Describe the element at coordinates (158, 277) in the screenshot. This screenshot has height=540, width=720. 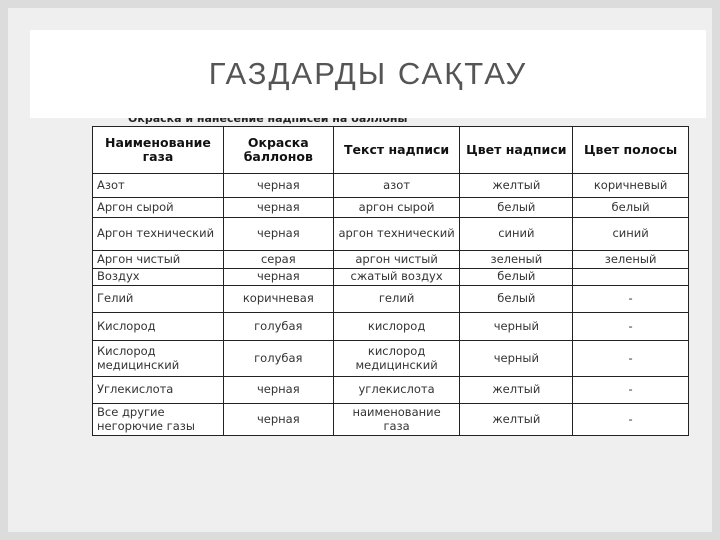
I see `table-cell: Воздух` at that location.